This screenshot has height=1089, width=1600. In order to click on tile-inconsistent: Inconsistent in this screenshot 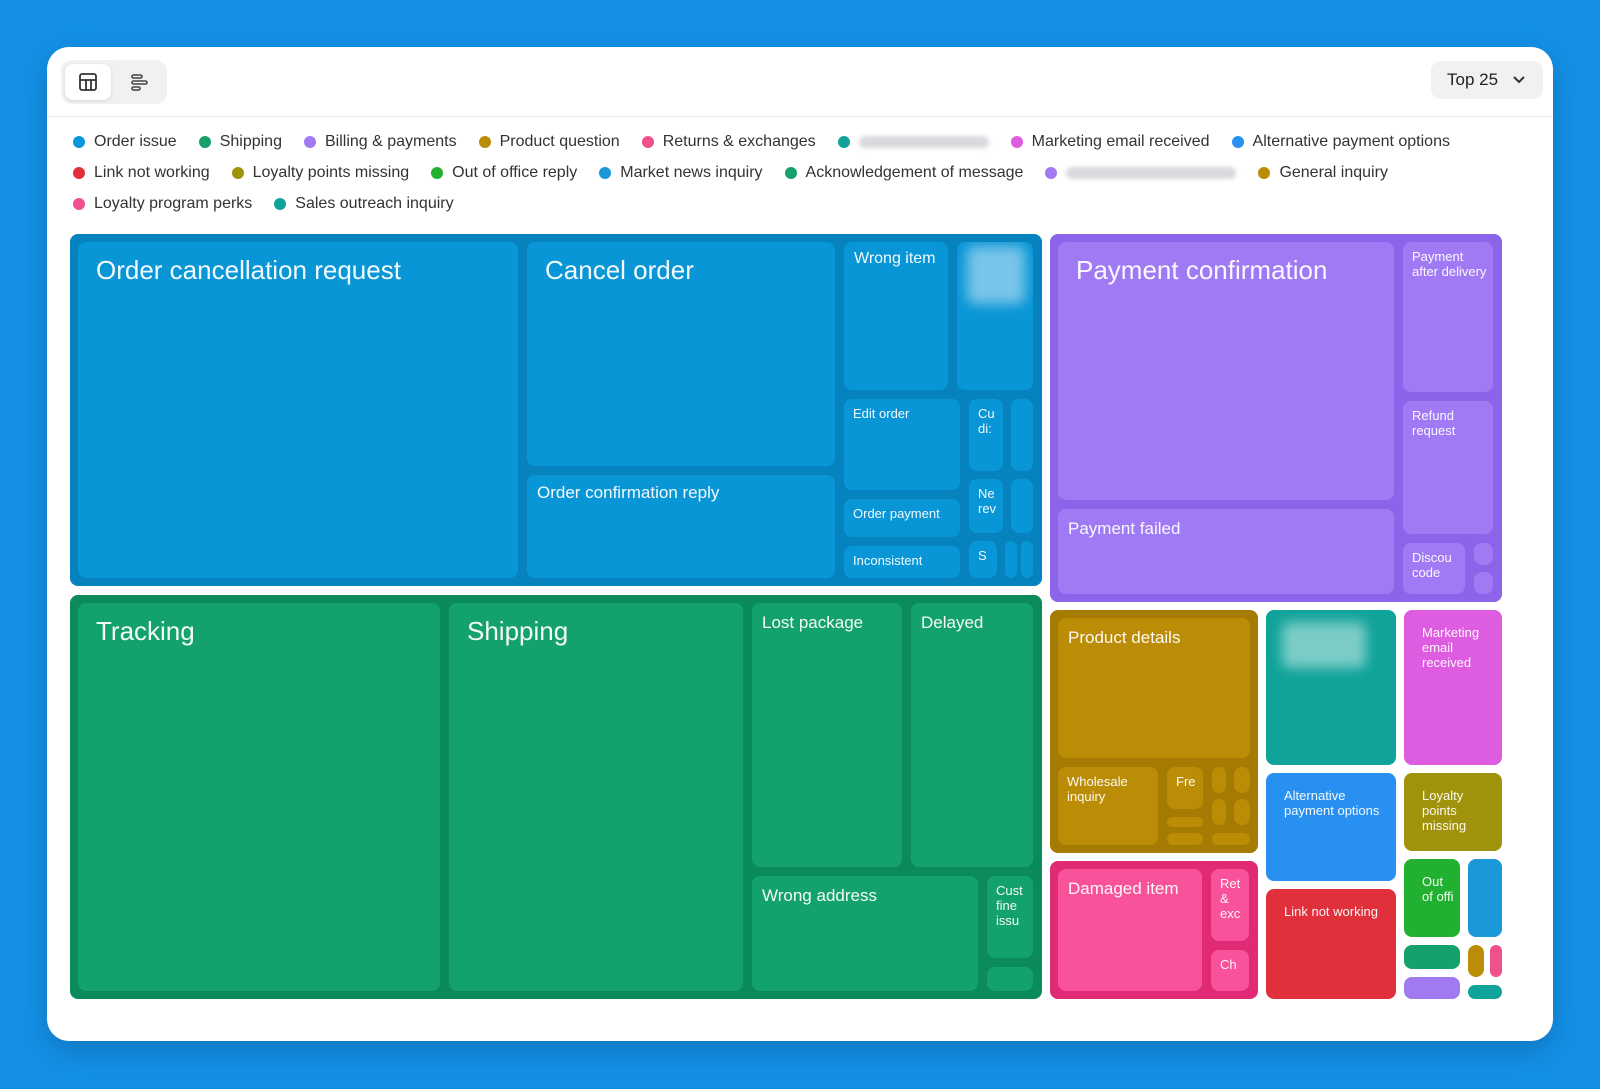, I will do `click(902, 562)`.